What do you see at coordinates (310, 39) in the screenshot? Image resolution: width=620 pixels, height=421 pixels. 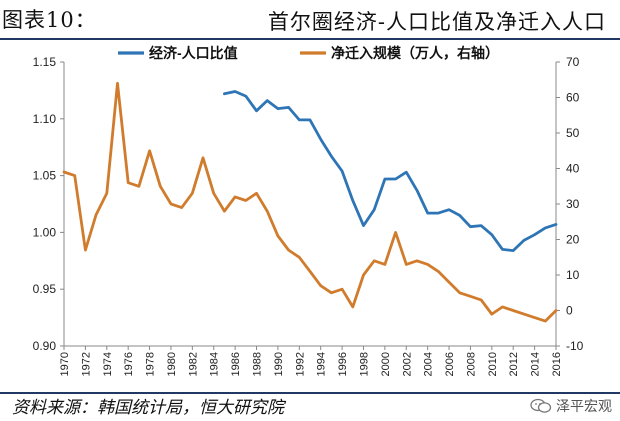 I see `header-rule` at bounding box center [310, 39].